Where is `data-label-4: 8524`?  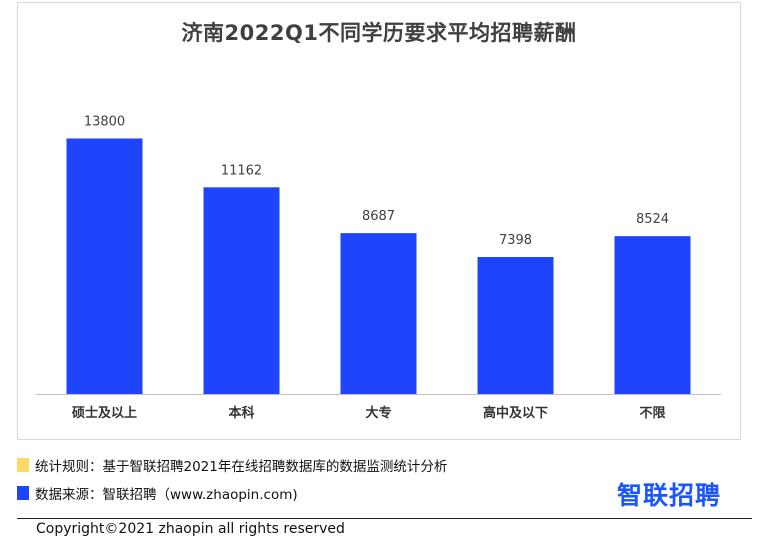 data-label-4: 8524 is located at coordinates (652, 219).